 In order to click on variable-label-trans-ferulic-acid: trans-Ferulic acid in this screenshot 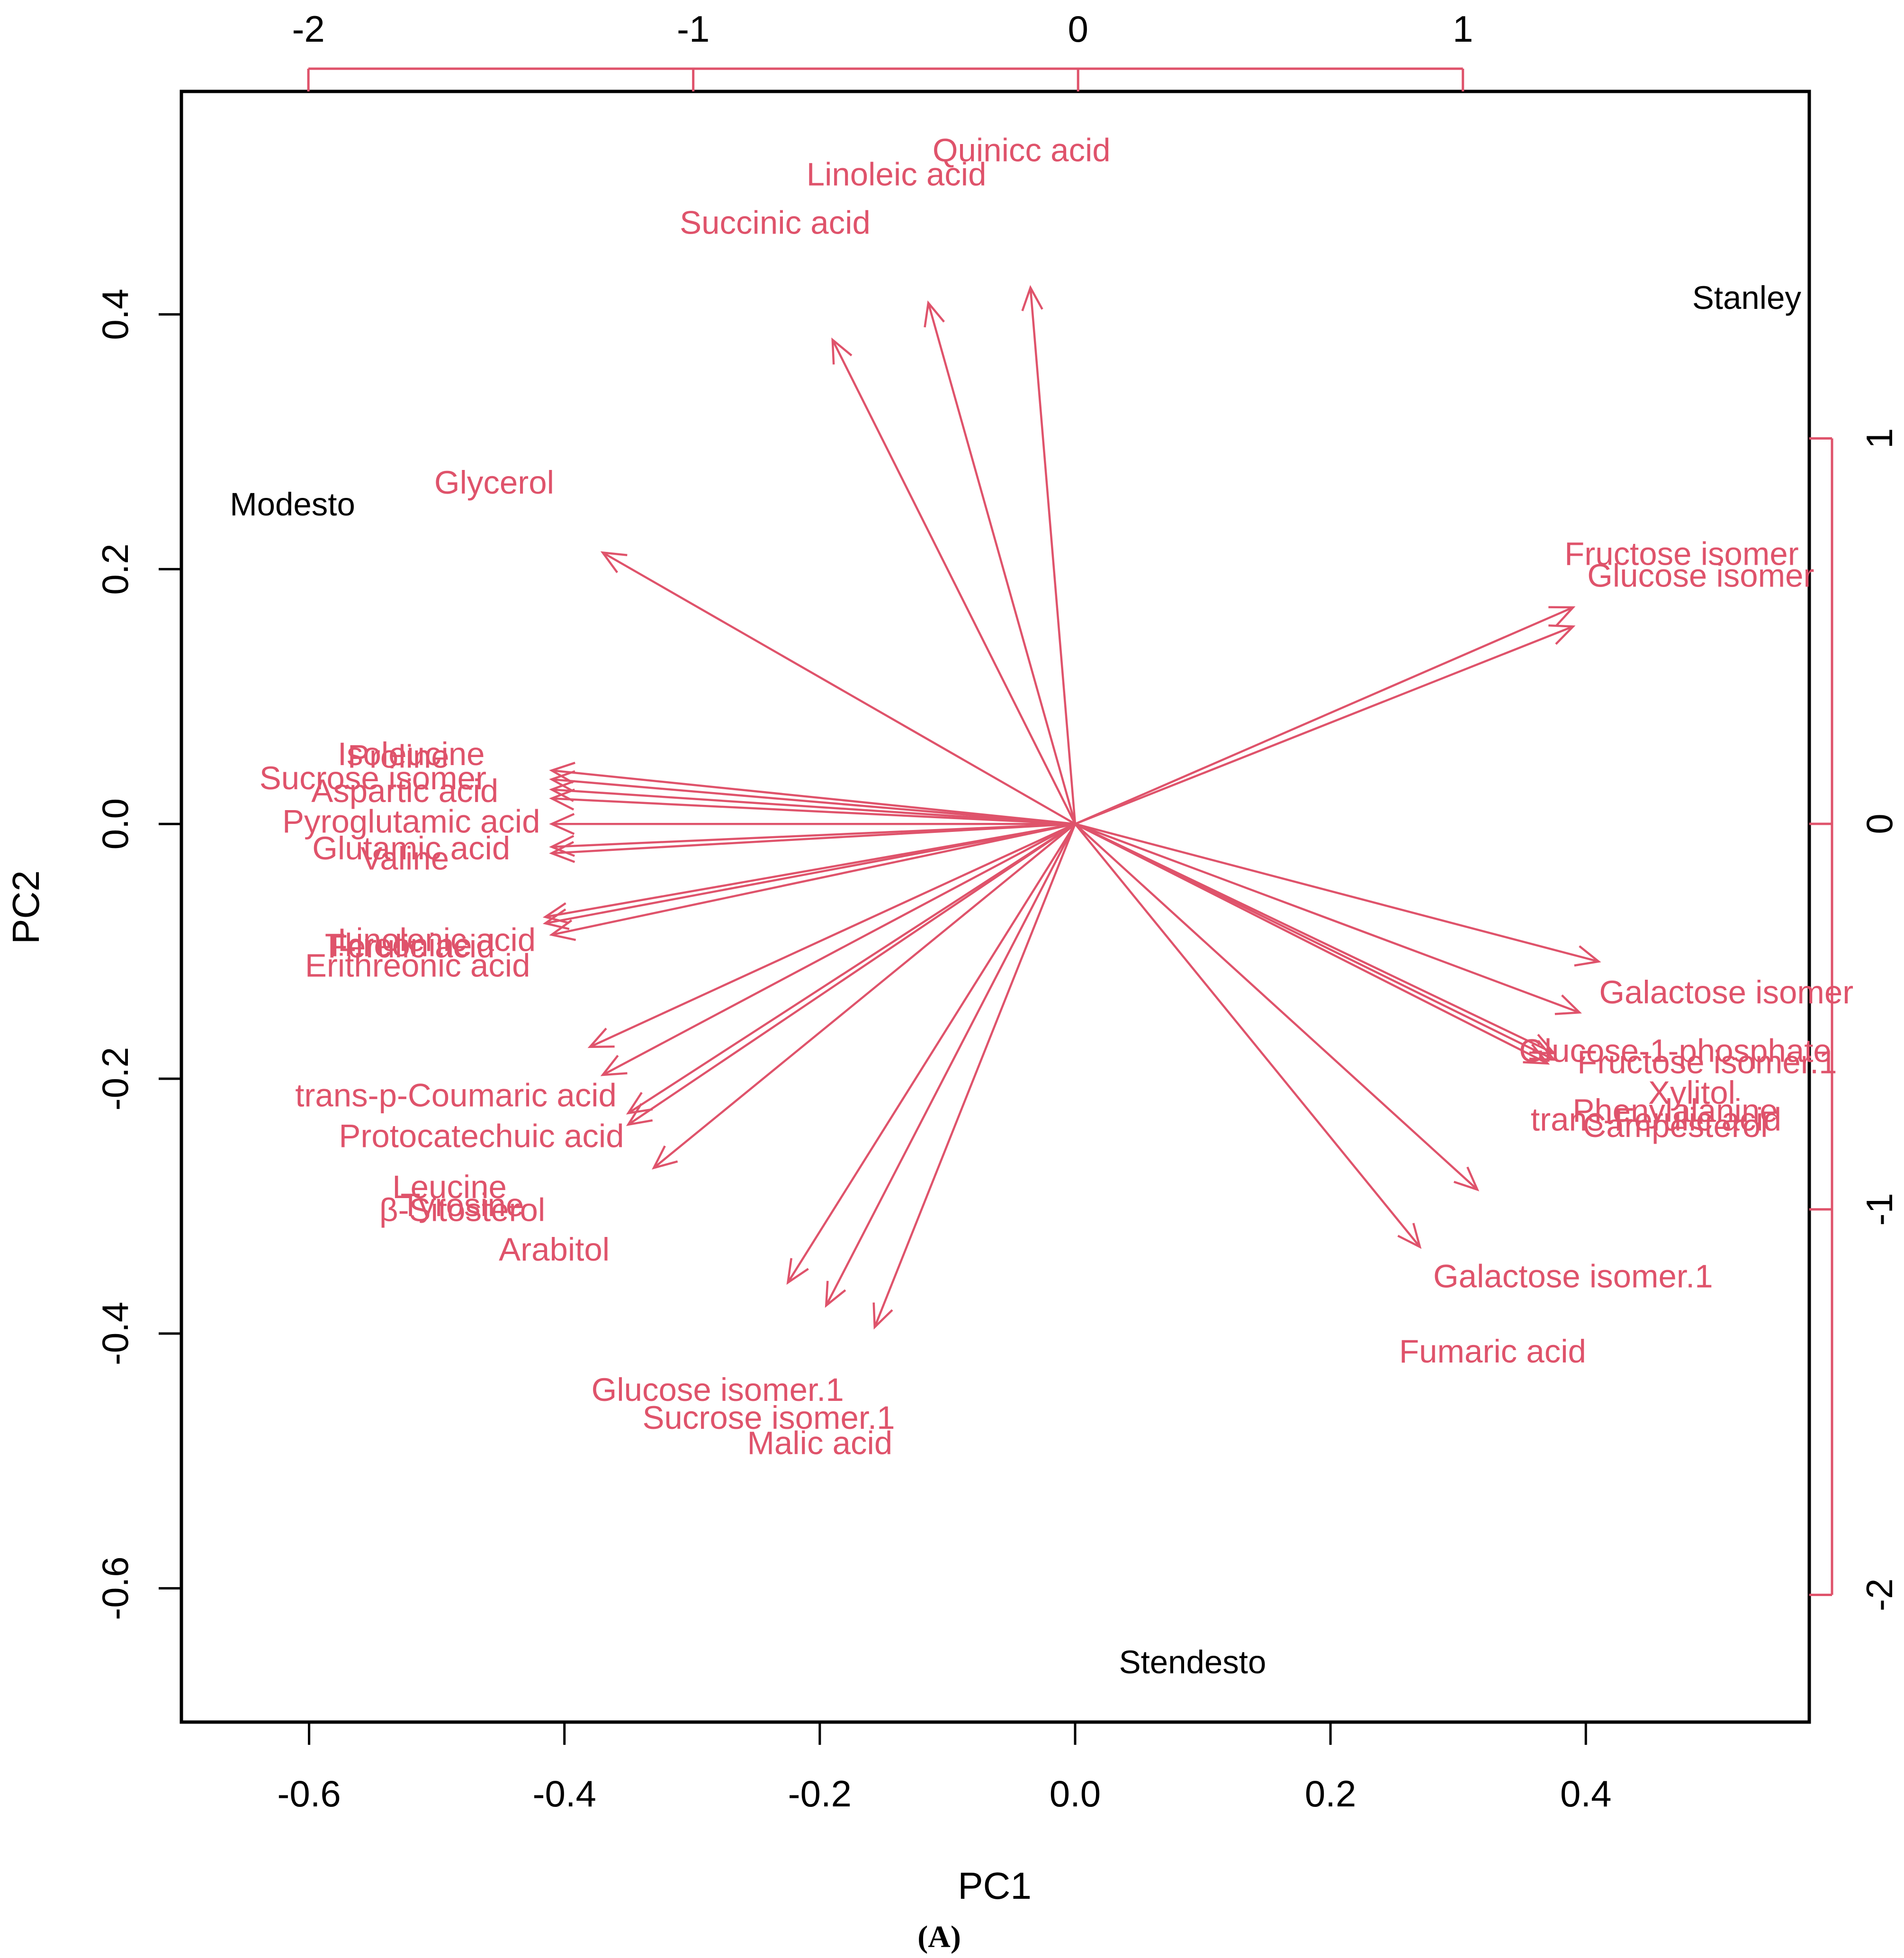, I will do `click(1656, 1119)`.